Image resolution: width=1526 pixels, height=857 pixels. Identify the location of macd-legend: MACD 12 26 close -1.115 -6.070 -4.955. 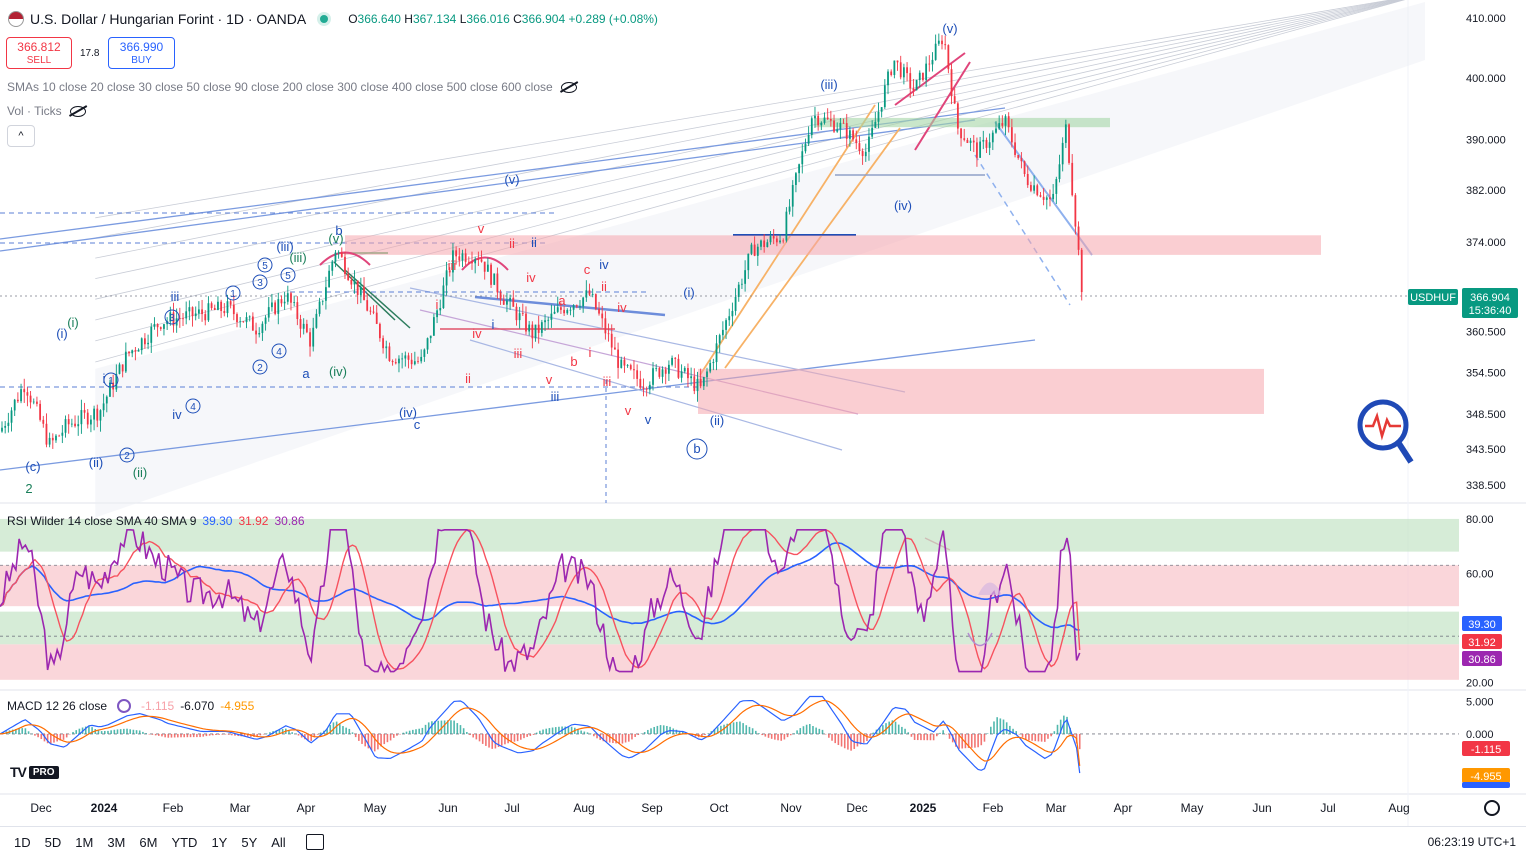
(130, 706).